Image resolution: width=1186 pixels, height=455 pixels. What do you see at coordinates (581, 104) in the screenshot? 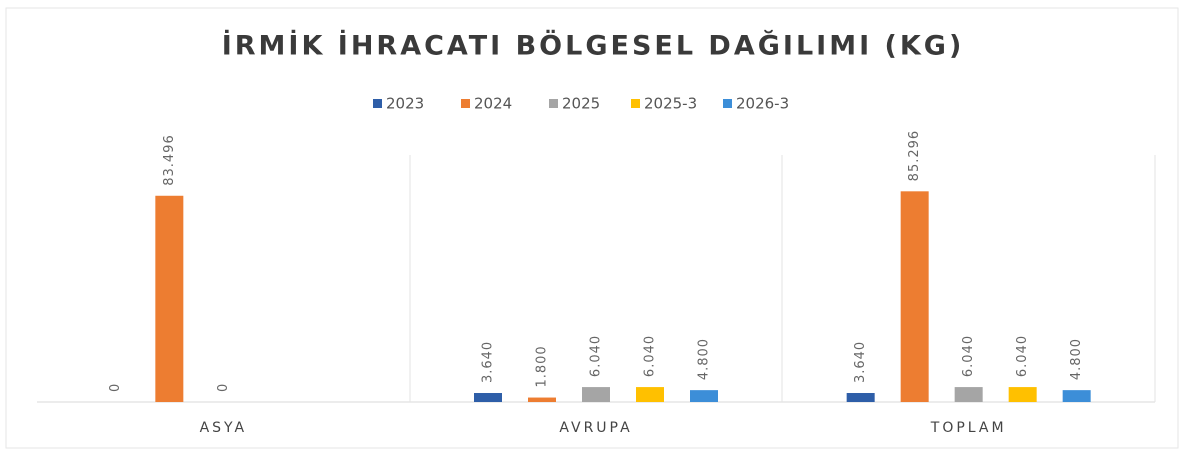
I see `legend-label: 2025` at bounding box center [581, 104].